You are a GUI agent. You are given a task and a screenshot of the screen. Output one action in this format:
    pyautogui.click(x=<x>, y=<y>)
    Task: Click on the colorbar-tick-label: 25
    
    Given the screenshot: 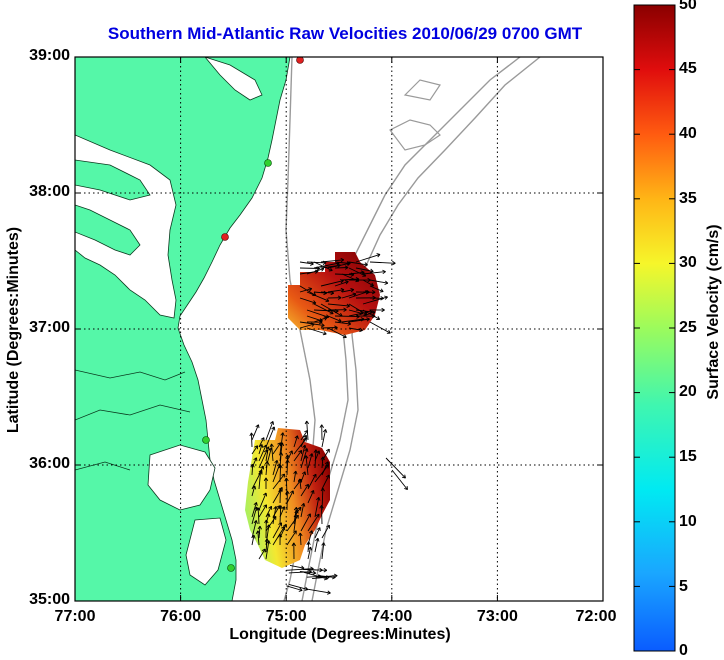 What is the action you would take?
    pyautogui.click(x=688, y=328)
    